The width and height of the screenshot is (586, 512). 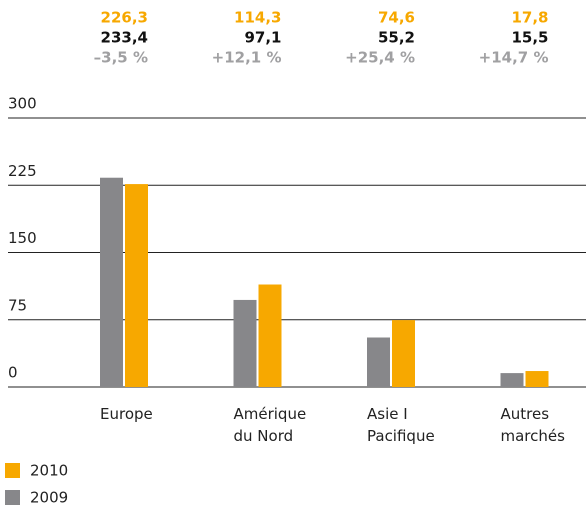 I want to click on x-tick-label: Autres marchés, so click(x=532, y=425).